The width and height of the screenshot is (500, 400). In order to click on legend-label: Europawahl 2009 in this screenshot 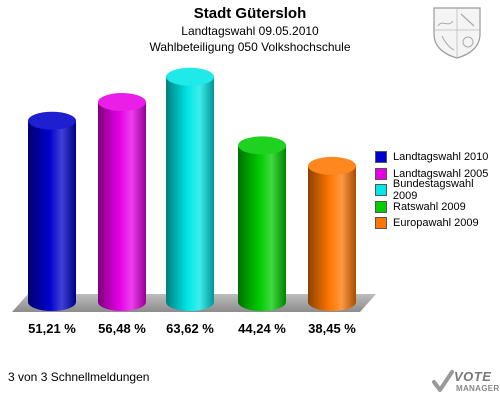, I will do `click(436, 223)`.